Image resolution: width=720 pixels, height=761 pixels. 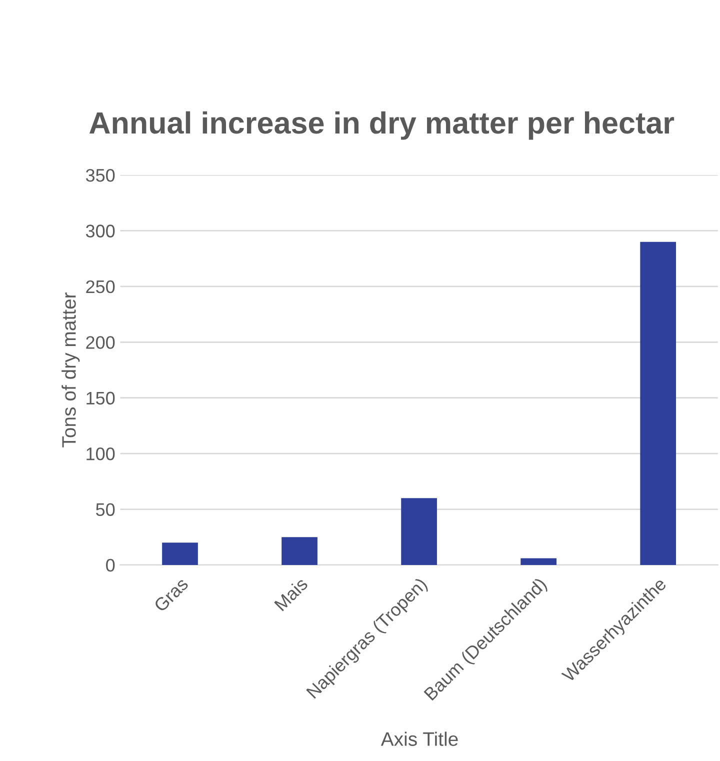 What do you see at coordinates (100, 175) in the screenshot?
I see `y-tick-label: 350` at bounding box center [100, 175].